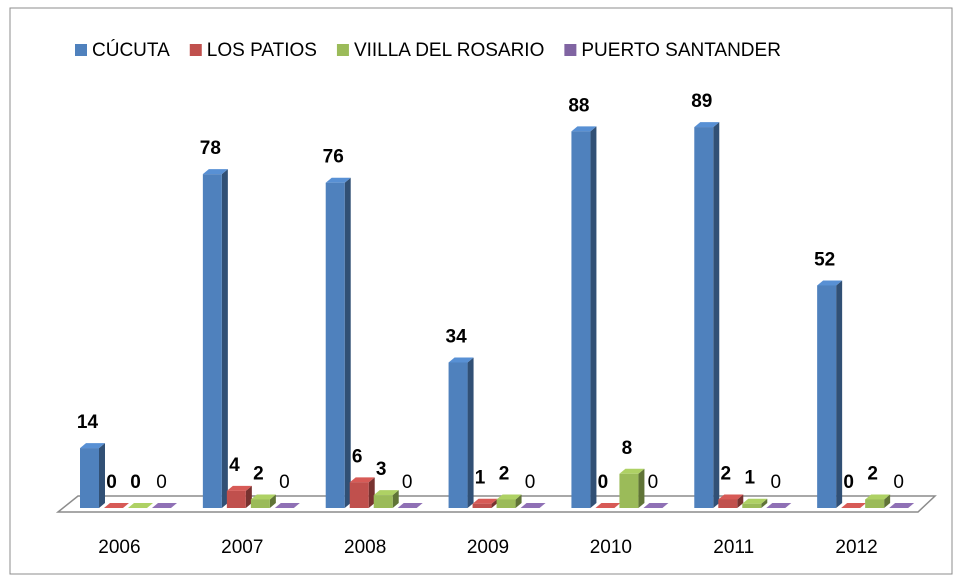  Describe the element at coordinates (488, 547) in the screenshot. I see `x-tick-label: 2009` at that location.